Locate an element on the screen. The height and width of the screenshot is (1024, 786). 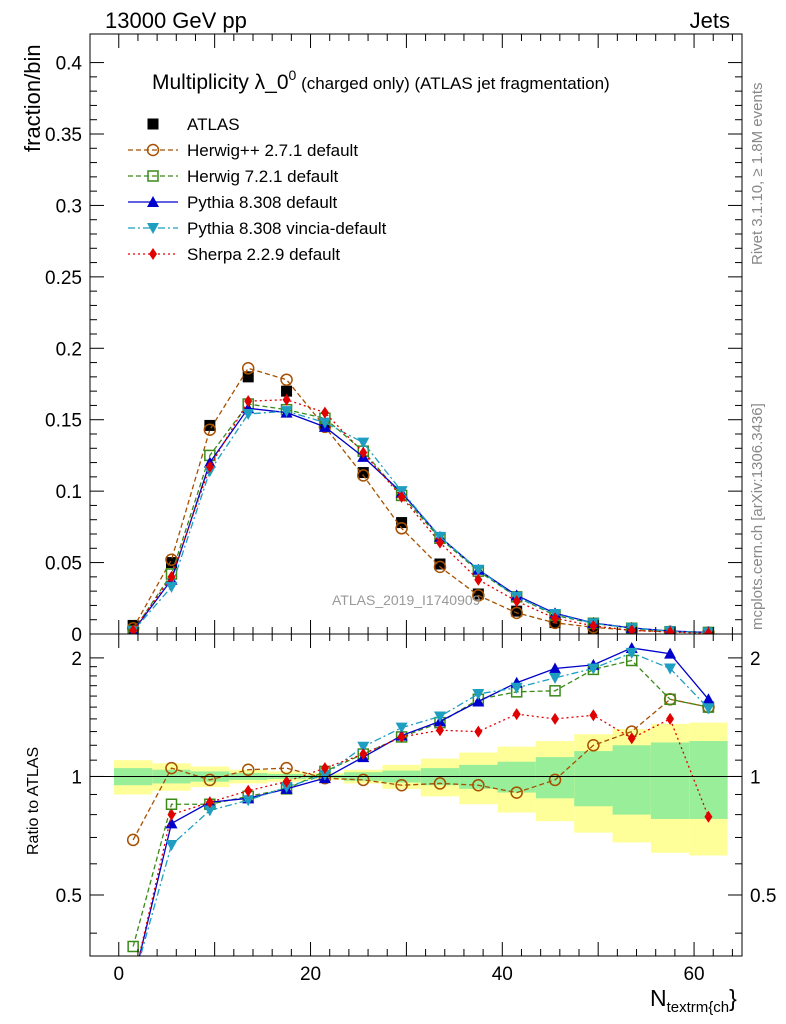
legend-entry-atlas: ATLAS is located at coordinates (193, 124).